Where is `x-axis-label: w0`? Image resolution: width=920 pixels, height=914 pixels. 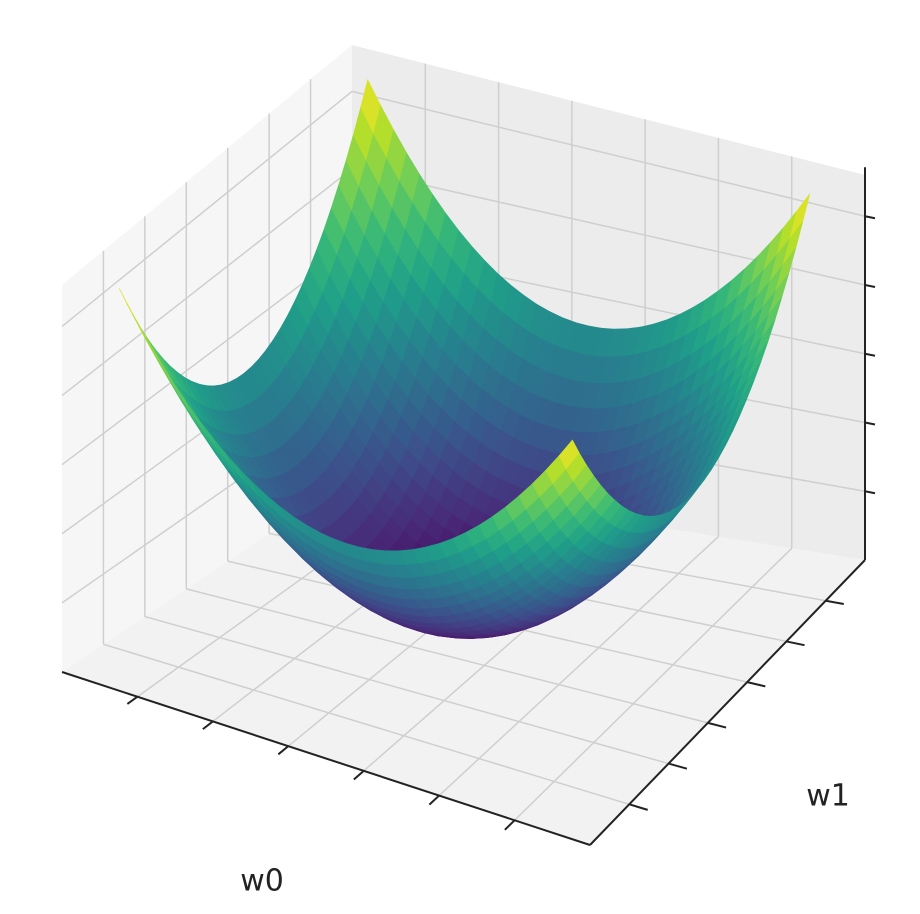 x-axis-label: w0 is located at coordinates (262, 881).